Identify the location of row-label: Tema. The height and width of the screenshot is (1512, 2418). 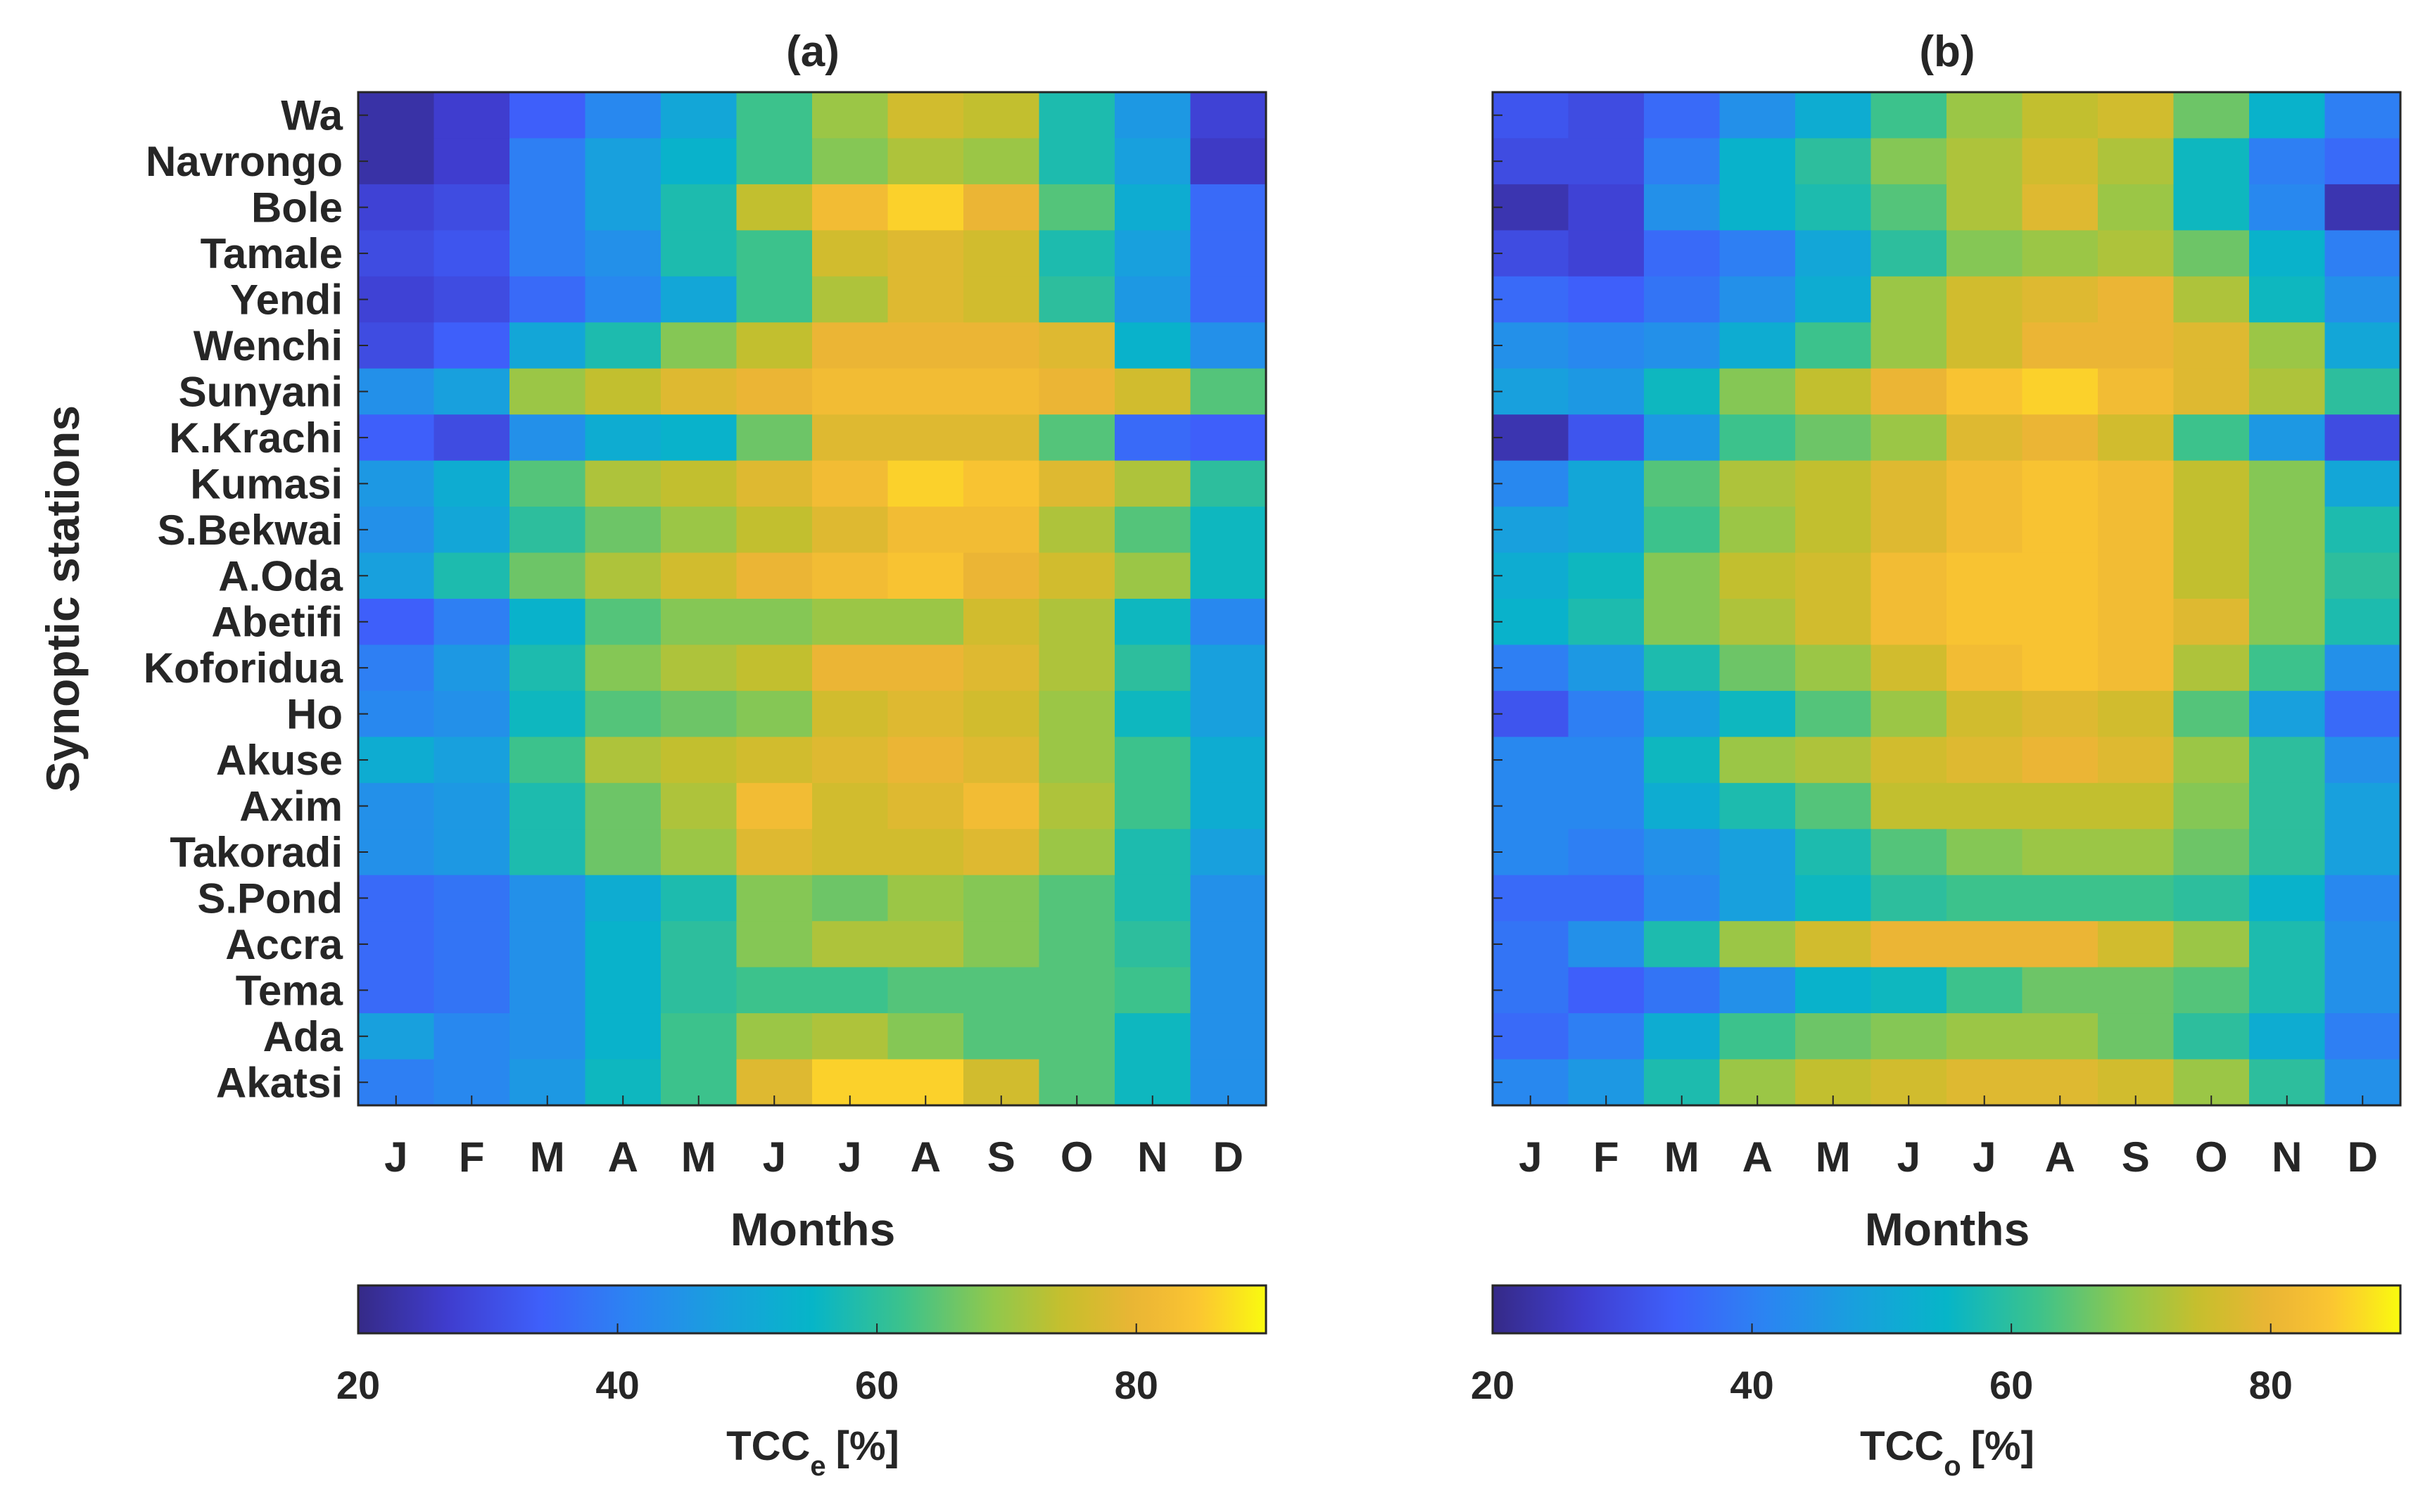
(289, 990).